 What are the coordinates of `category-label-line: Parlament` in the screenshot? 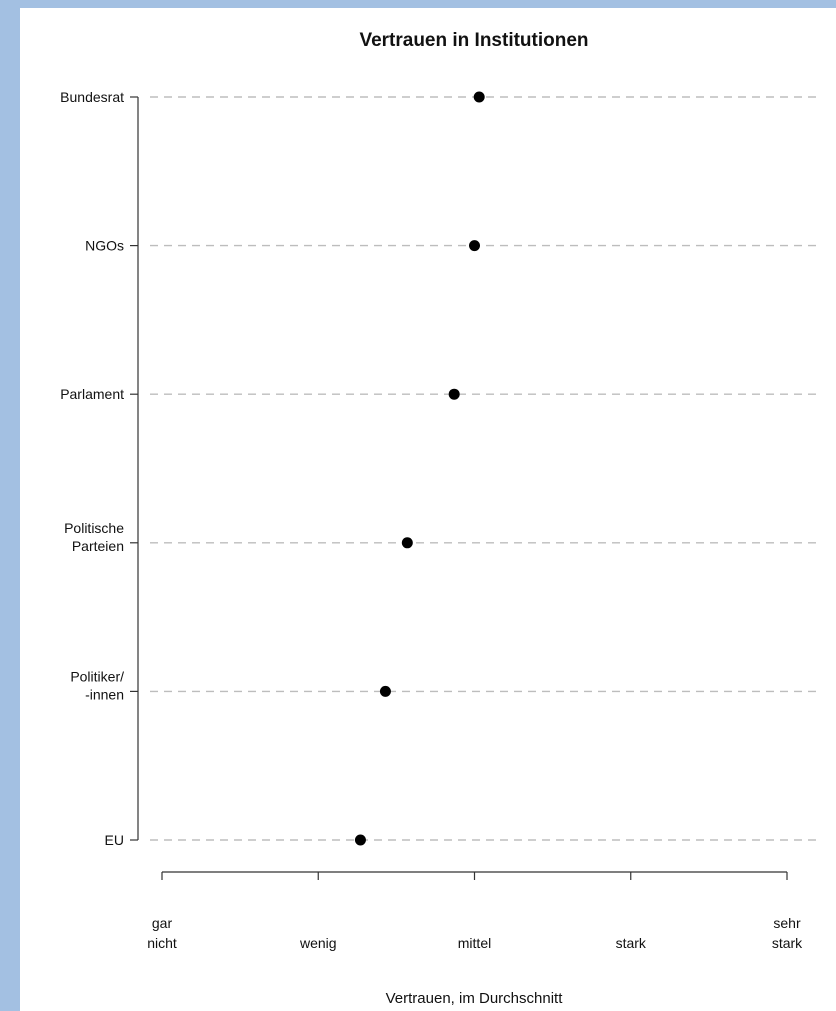 It's located at (92, 394).